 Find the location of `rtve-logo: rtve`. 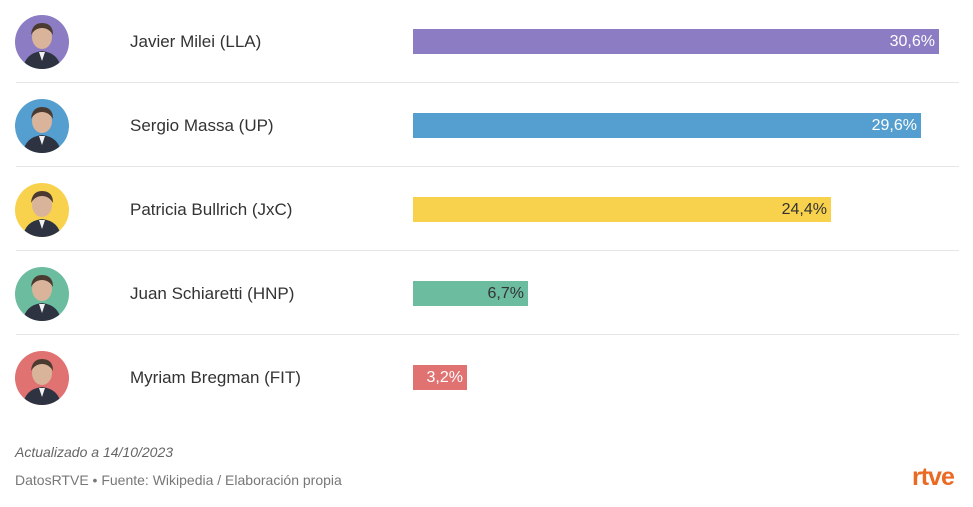

rtve-logo: rtve is located at coordinates (933, 477).